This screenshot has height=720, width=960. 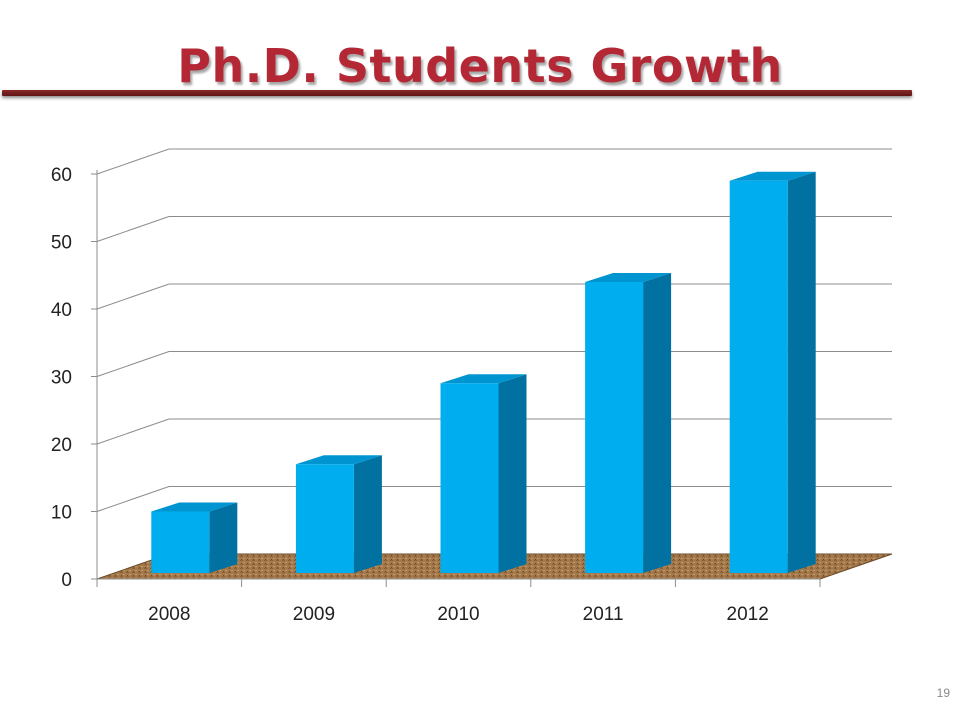 I want to click on y-tick-label: 0, so click(x=66, y=580).